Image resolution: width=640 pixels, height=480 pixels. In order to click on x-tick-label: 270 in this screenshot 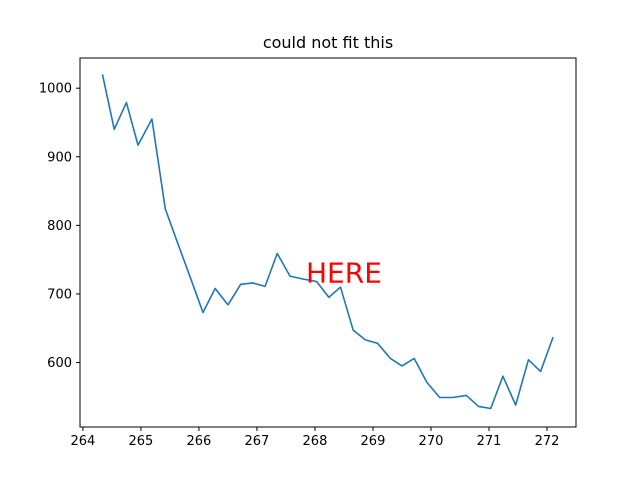, I will do `click(431, 441)`.